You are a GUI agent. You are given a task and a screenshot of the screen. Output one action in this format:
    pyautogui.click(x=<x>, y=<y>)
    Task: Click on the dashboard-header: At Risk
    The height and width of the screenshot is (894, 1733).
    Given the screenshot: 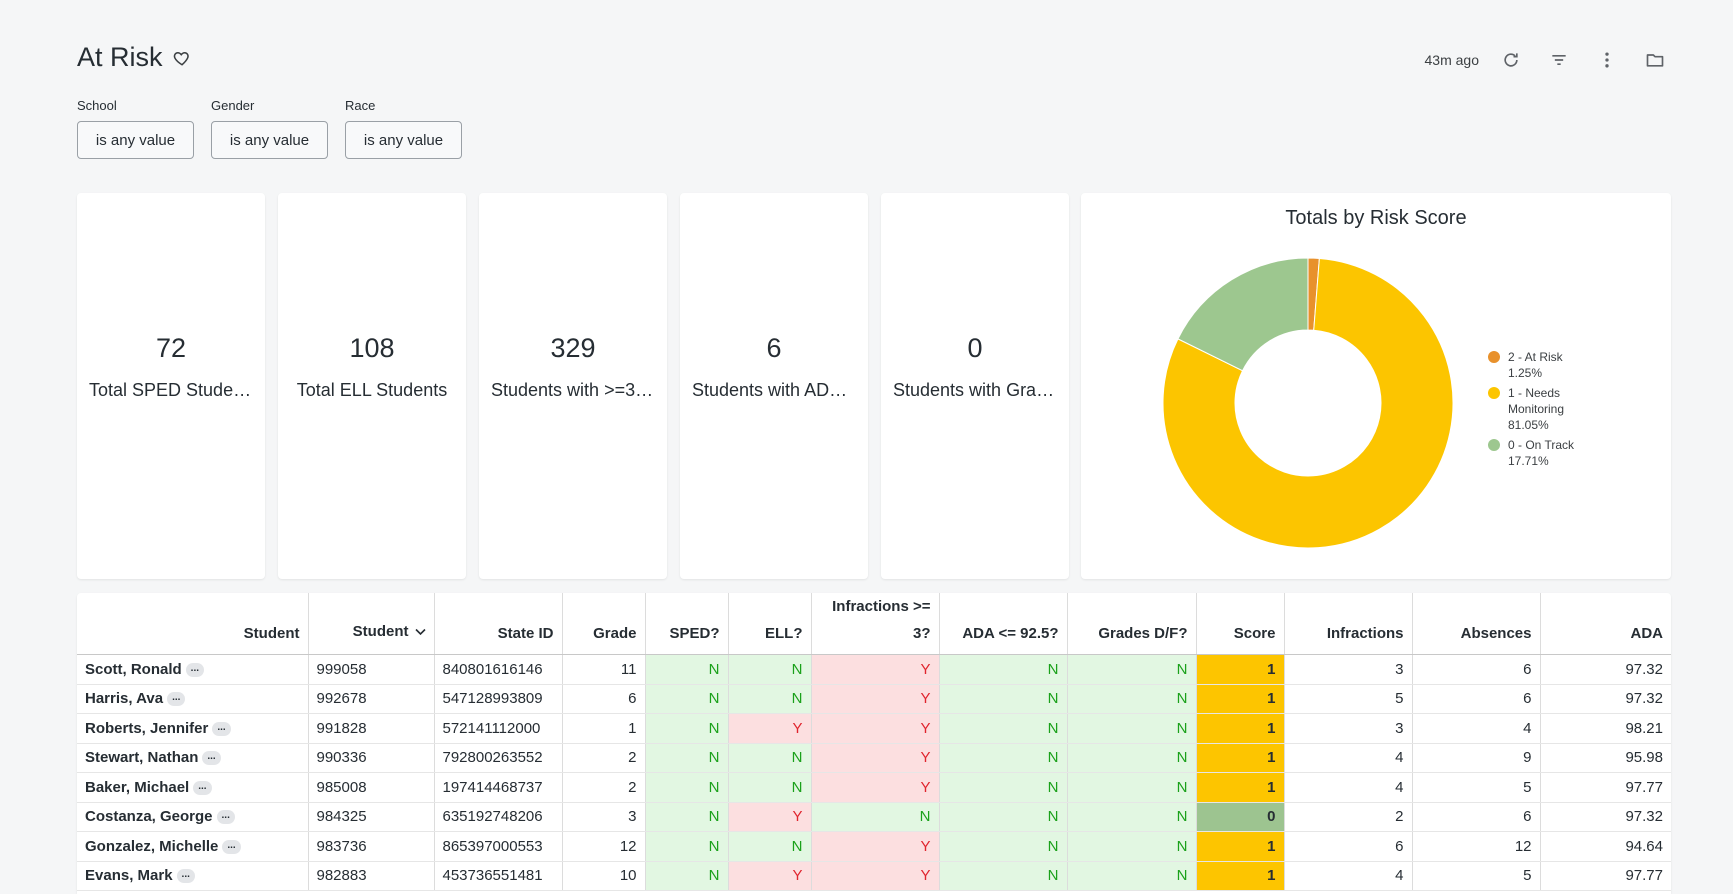 What is the action you would take?
    pyautogui.click(x=134, y=57)
    